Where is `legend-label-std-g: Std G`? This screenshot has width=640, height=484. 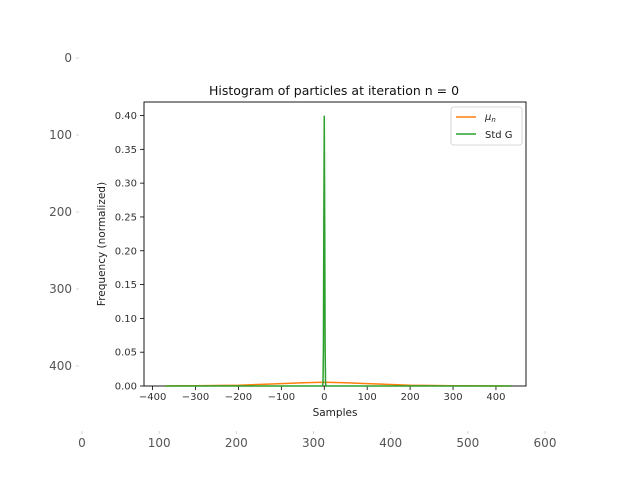 legend-label-std-g: Std G is located at coordinates (499, 135).